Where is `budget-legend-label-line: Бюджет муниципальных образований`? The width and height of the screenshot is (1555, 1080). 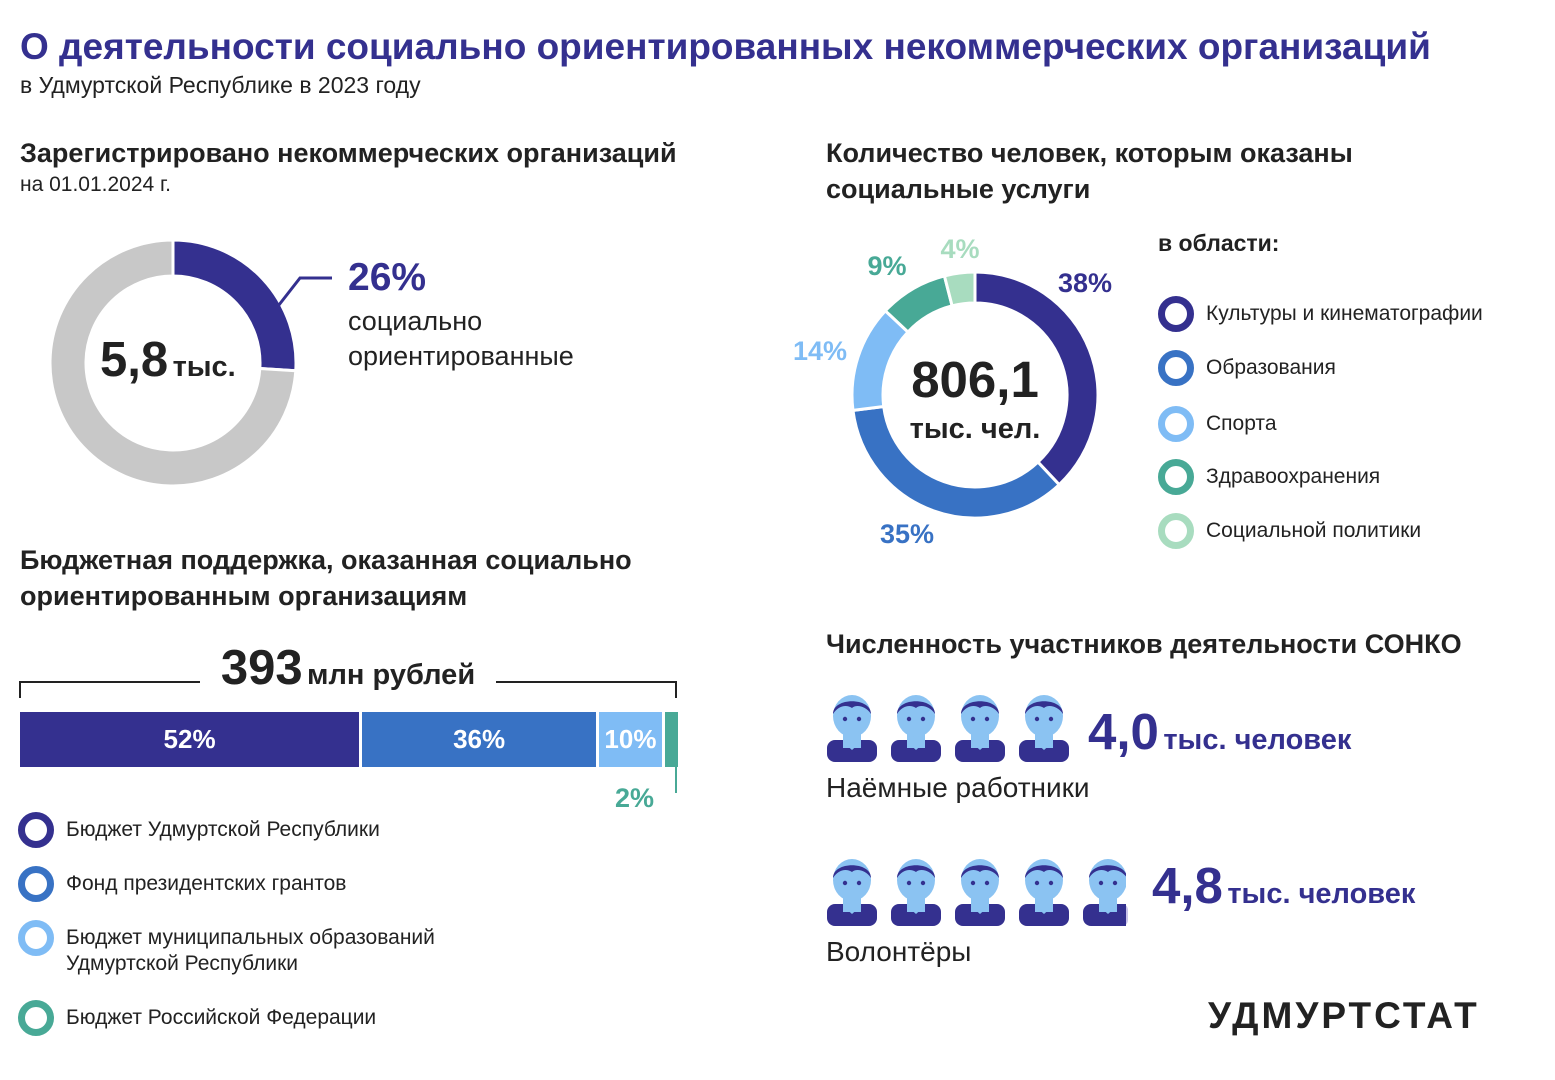 budget-legend-label-line: Бюджет муниципальных образований is located at coordinates (250, 937).